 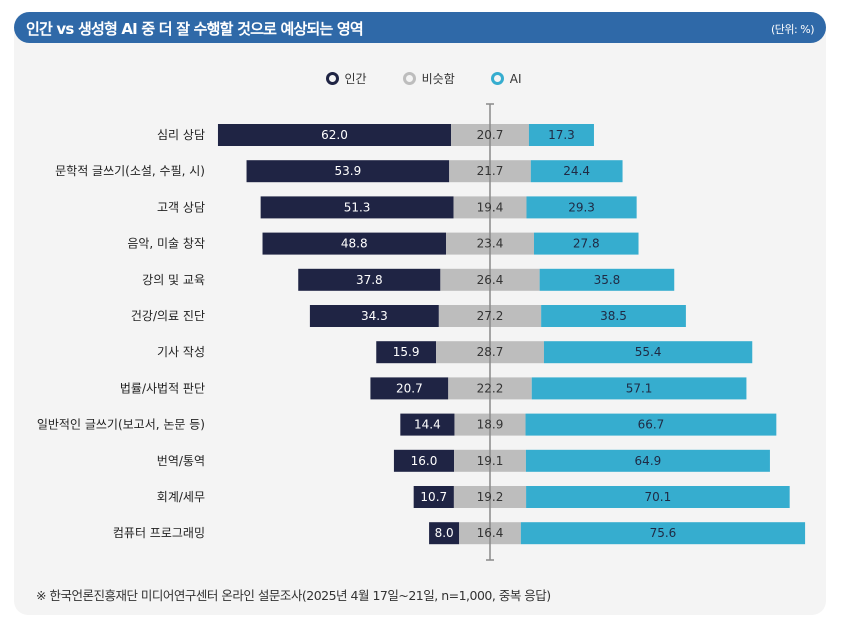 What do you see at coordinates (490, 171) in the screenshot?
I see `data-label: 21.7` at bounding box center [490, 171].